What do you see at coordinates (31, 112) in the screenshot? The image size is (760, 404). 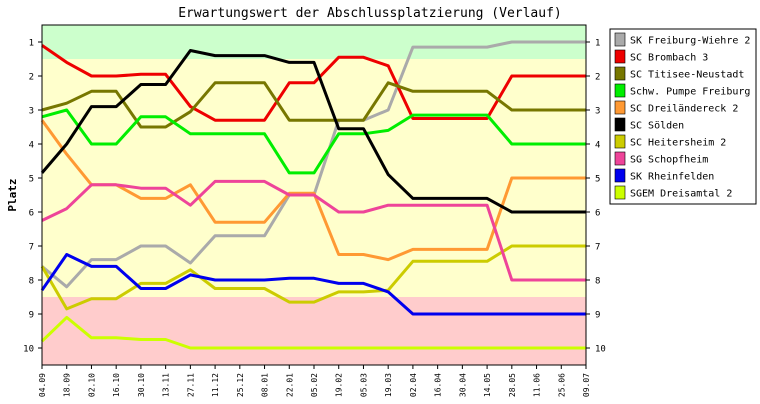 I see `y-tick-label-left: 3` at bounding box center [31, 112].